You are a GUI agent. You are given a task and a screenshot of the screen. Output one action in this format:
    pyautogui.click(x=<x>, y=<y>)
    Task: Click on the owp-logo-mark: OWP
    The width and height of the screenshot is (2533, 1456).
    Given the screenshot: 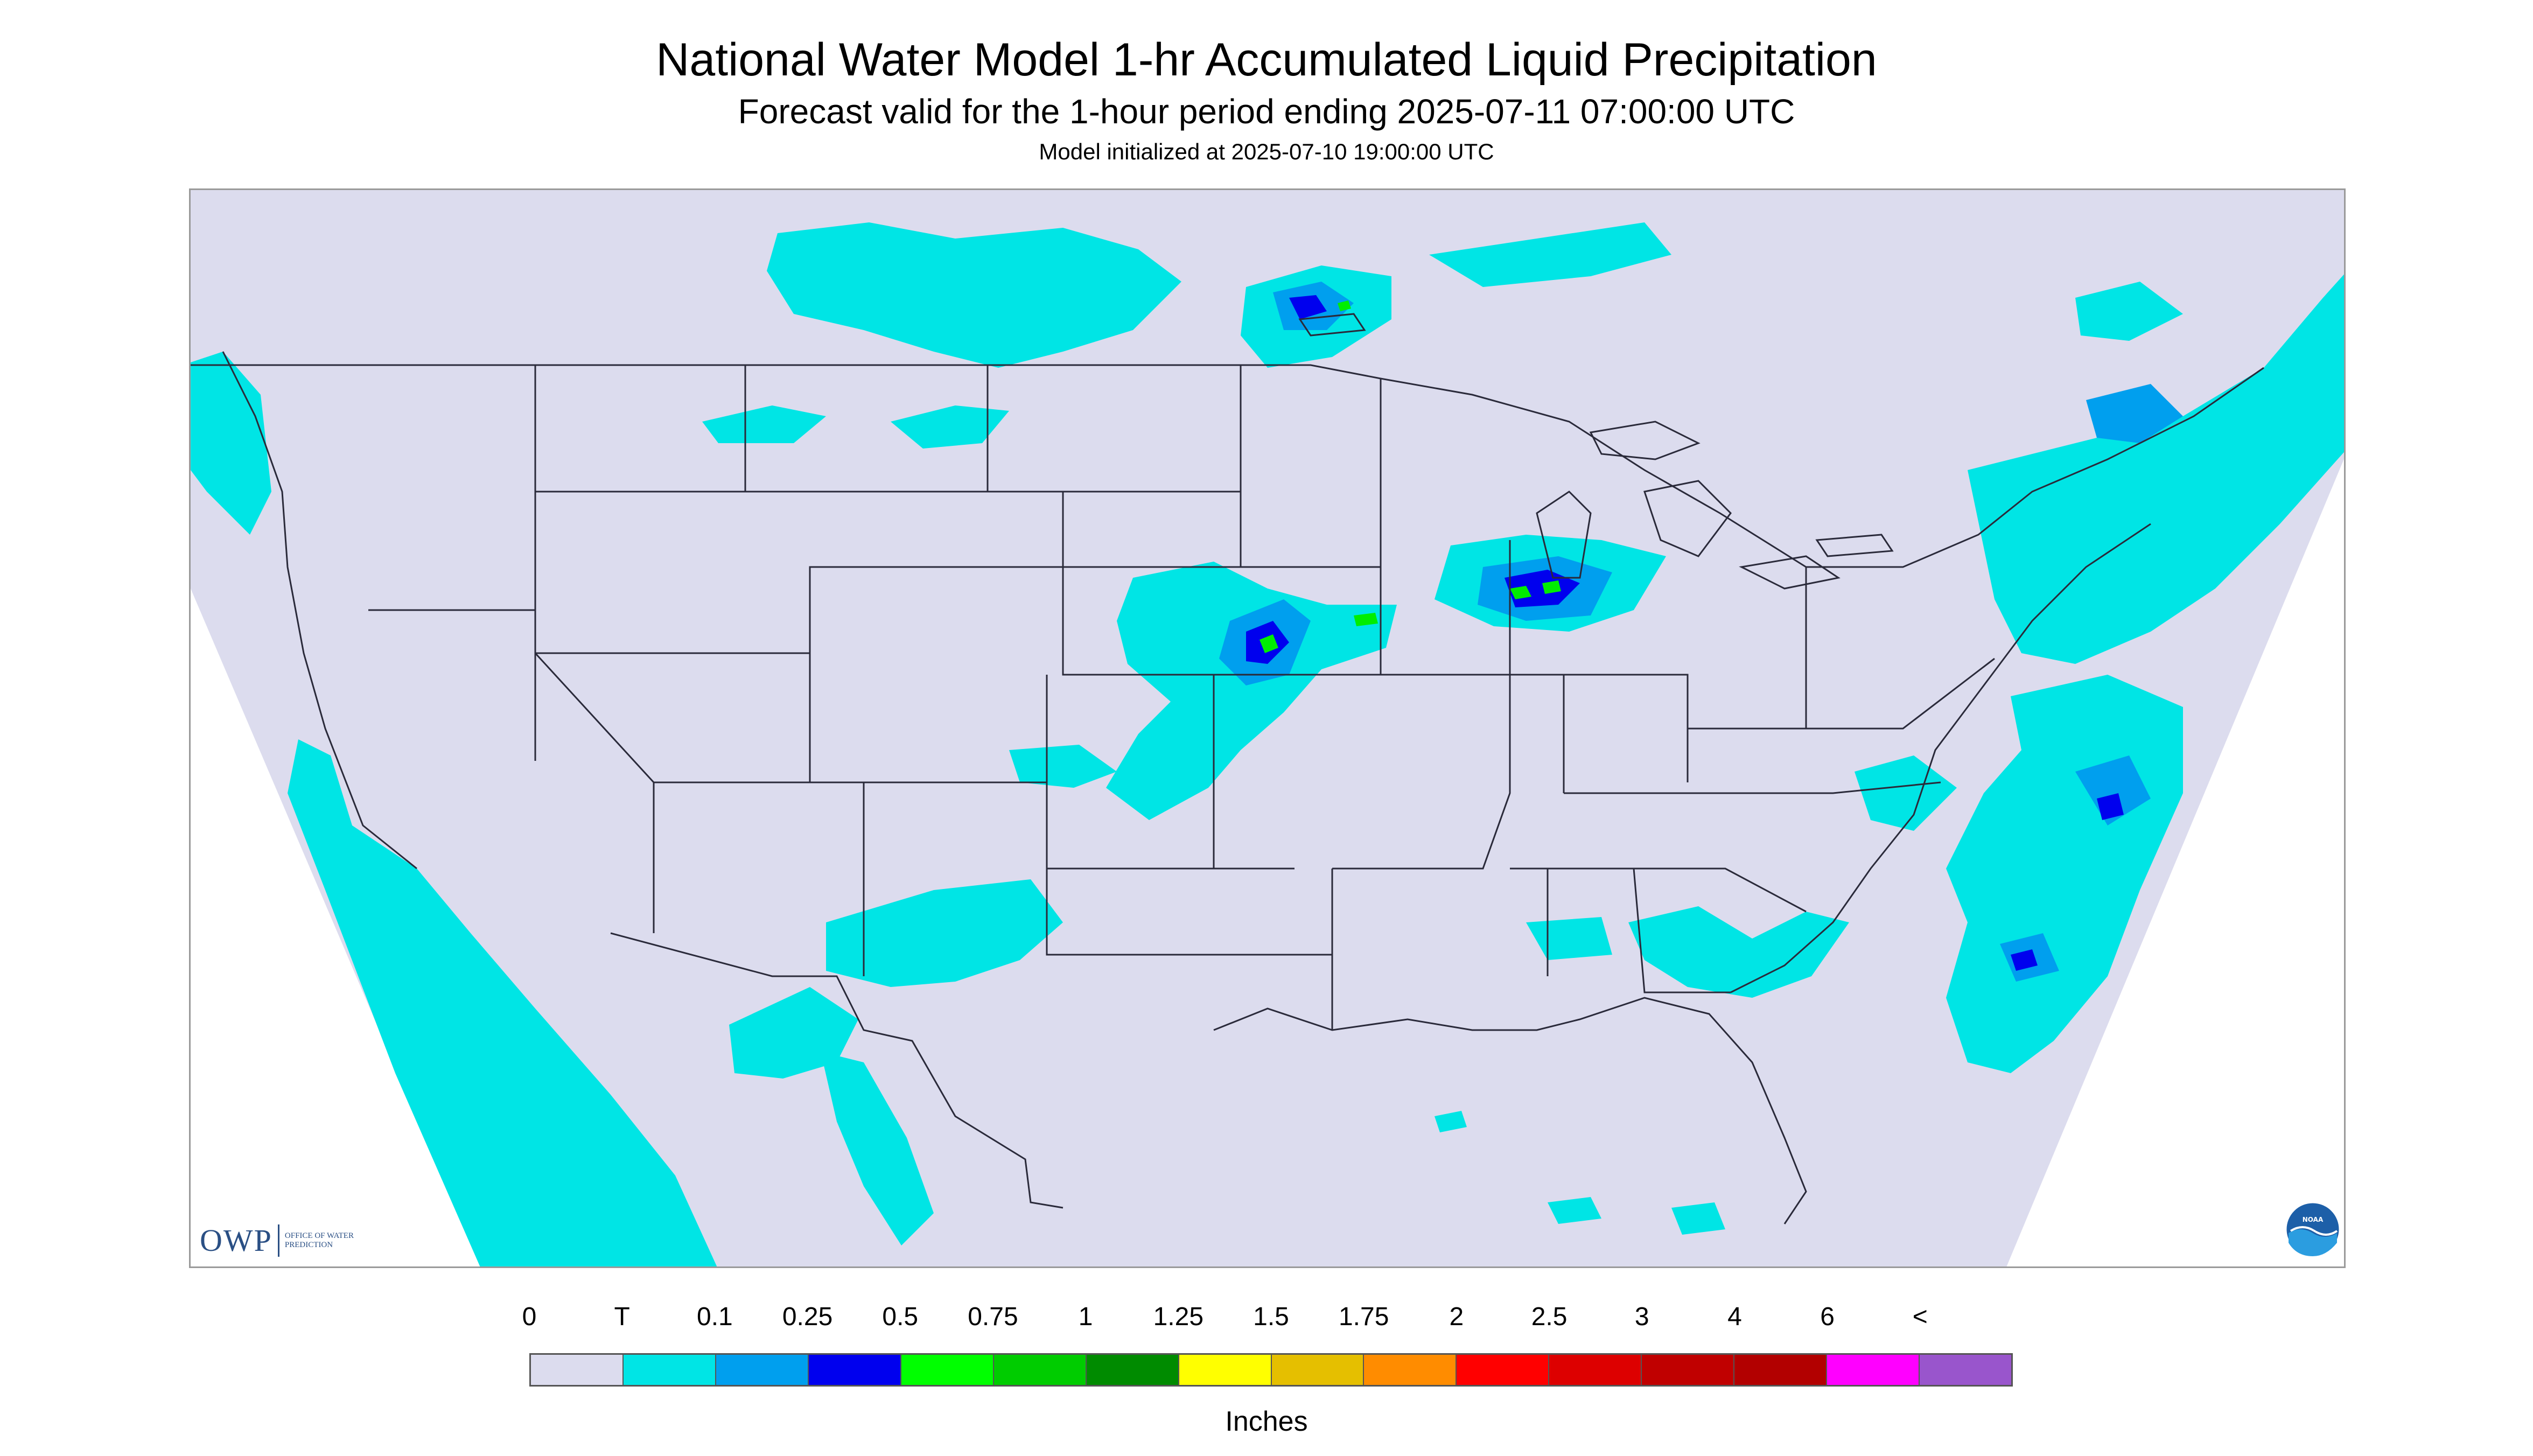 What is the action you would take?
    pyautogui.click(x=236, y=1240)
    